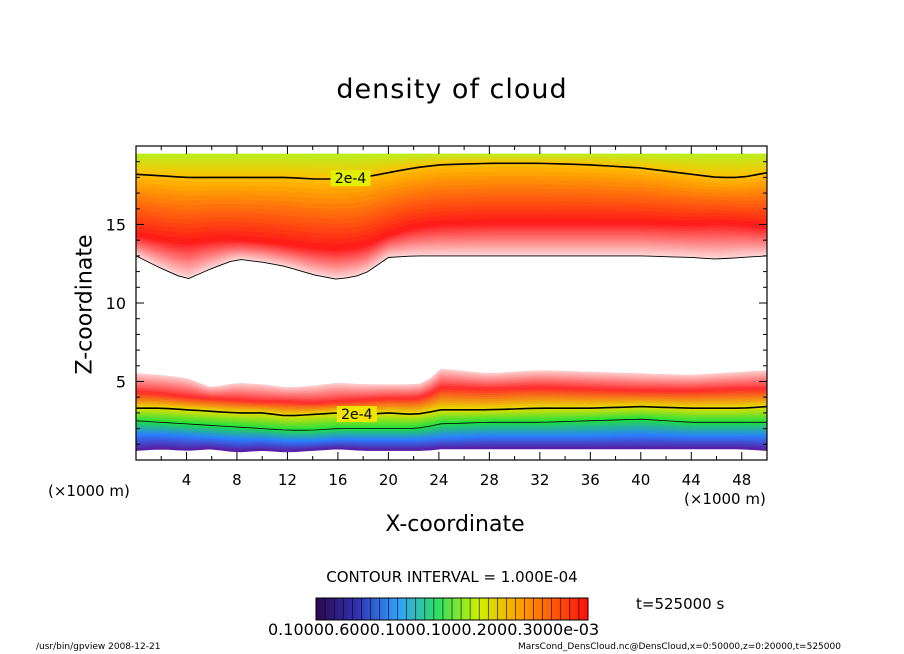 Image resolution: width=904 pixels, height=654 pixels. What do you see at coordinates (640, 480) in the screenshot?
I see `x-tick-label: 40` at bounding box center [640, 480].